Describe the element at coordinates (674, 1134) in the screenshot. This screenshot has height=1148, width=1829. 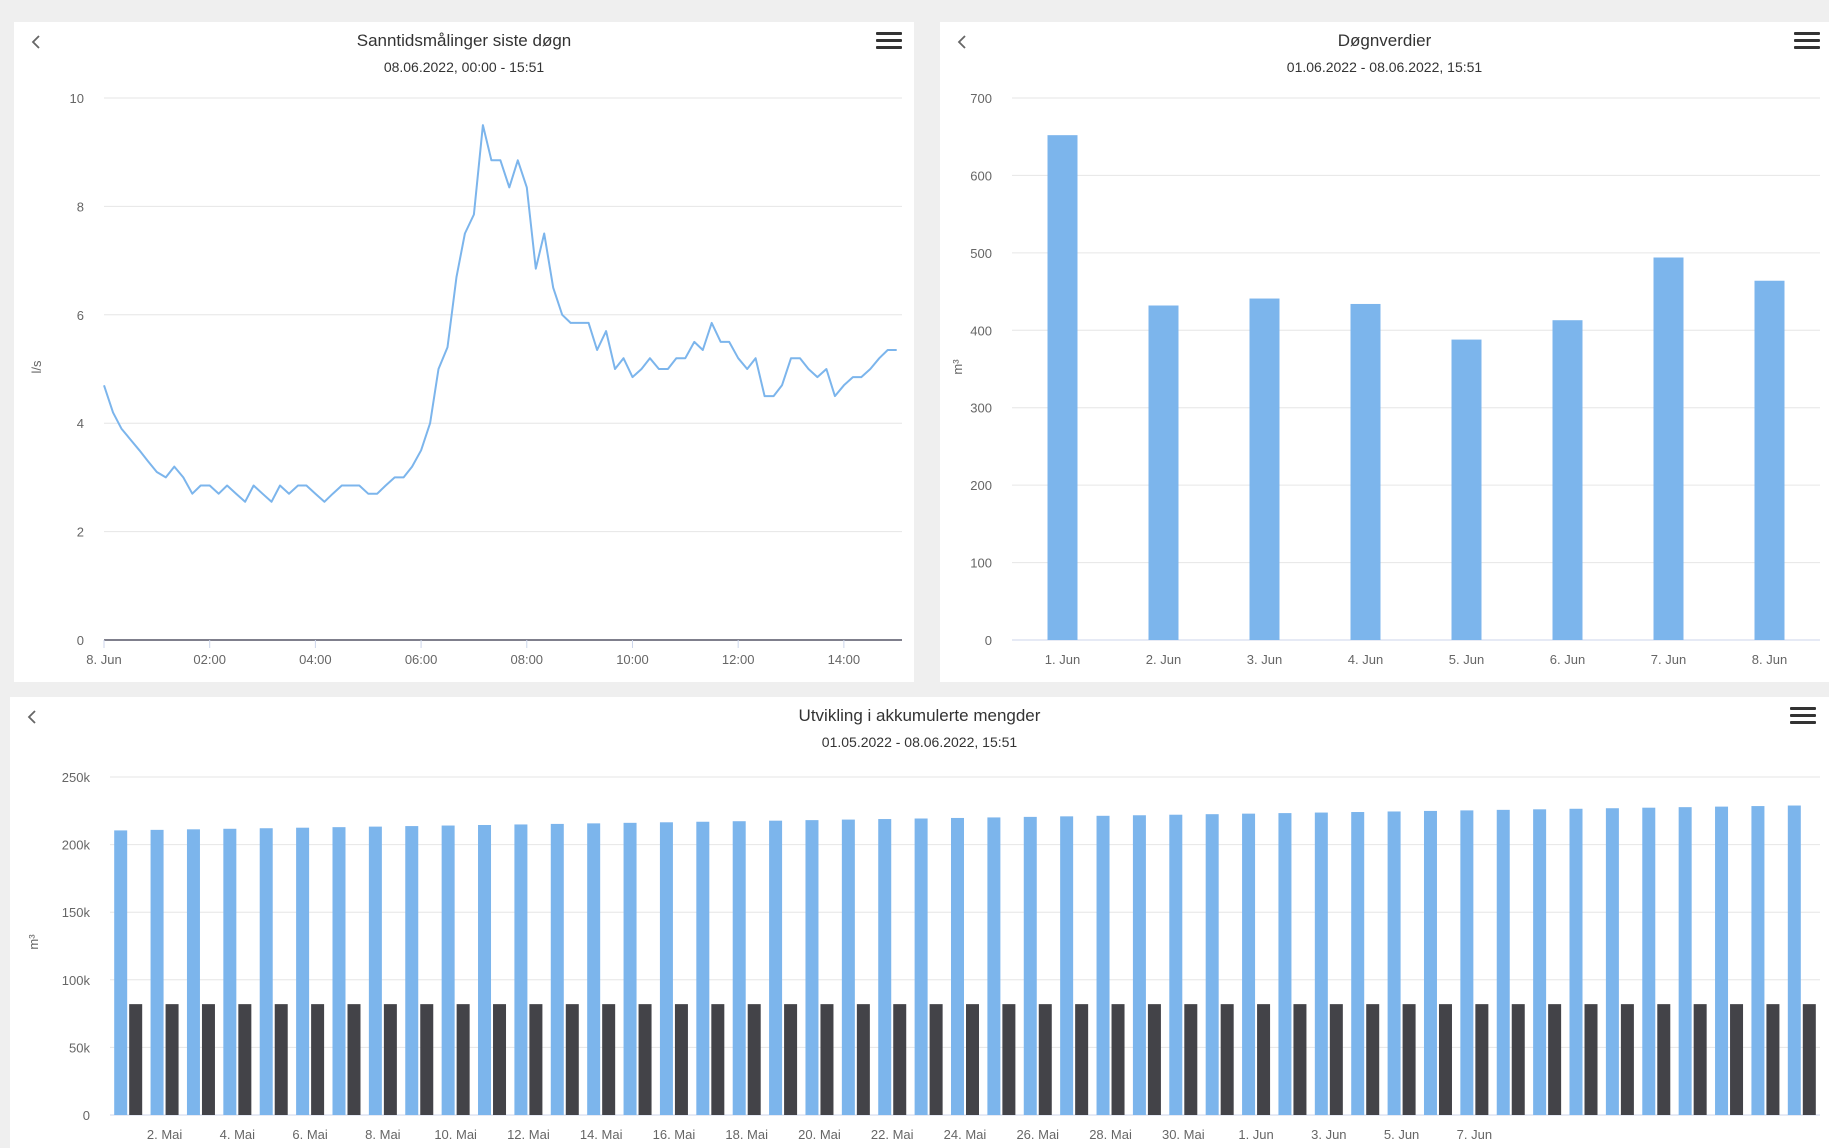
I see `x-tick-label: 16. Mai` at that location.